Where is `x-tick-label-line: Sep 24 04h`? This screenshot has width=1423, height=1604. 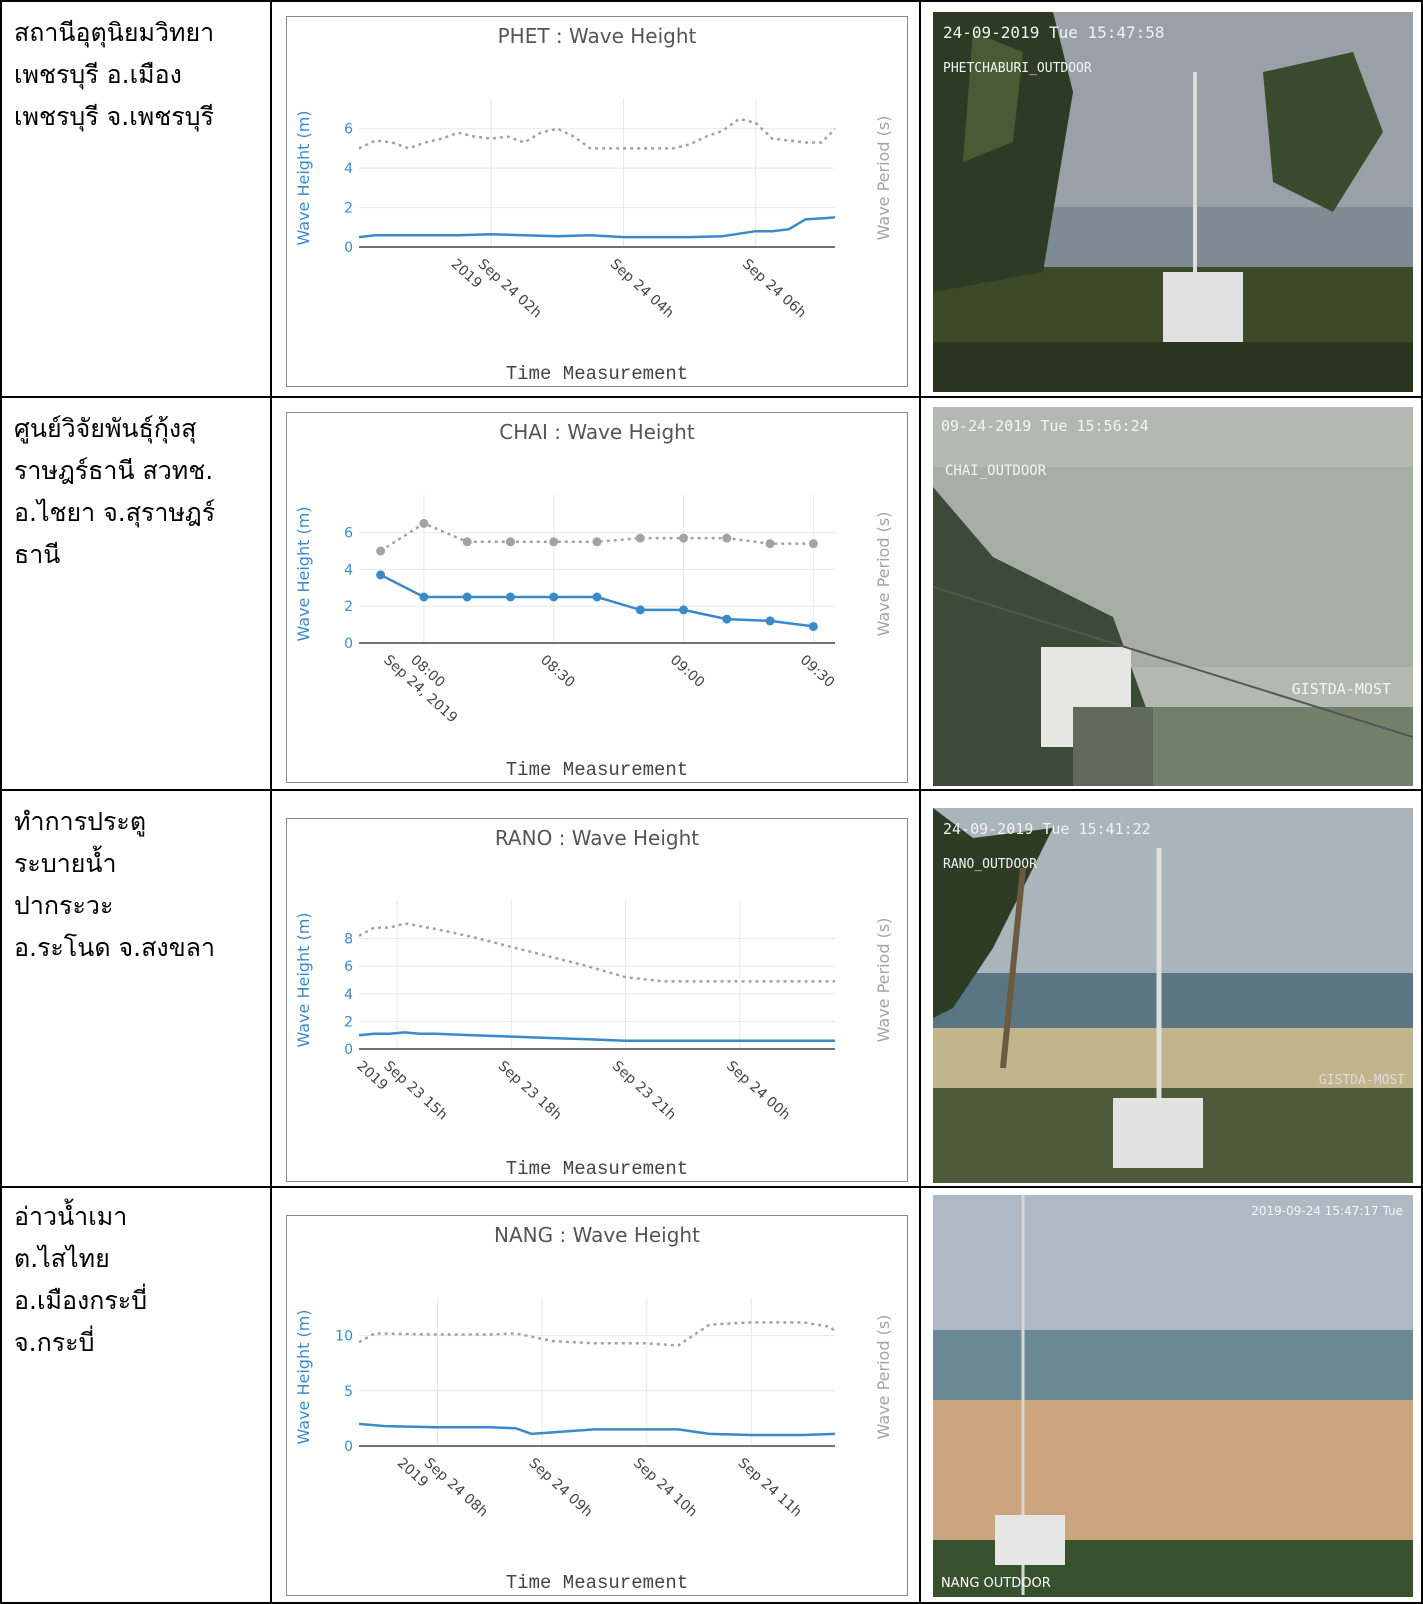
x-tick-label-line: Sep 24 04h is located at coordinates (642, 288).